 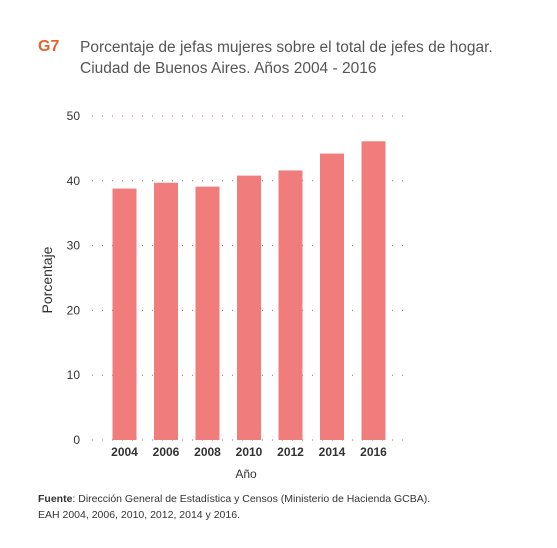 I want to click on x-tick-label: 2010, so click(x=249, y=452).